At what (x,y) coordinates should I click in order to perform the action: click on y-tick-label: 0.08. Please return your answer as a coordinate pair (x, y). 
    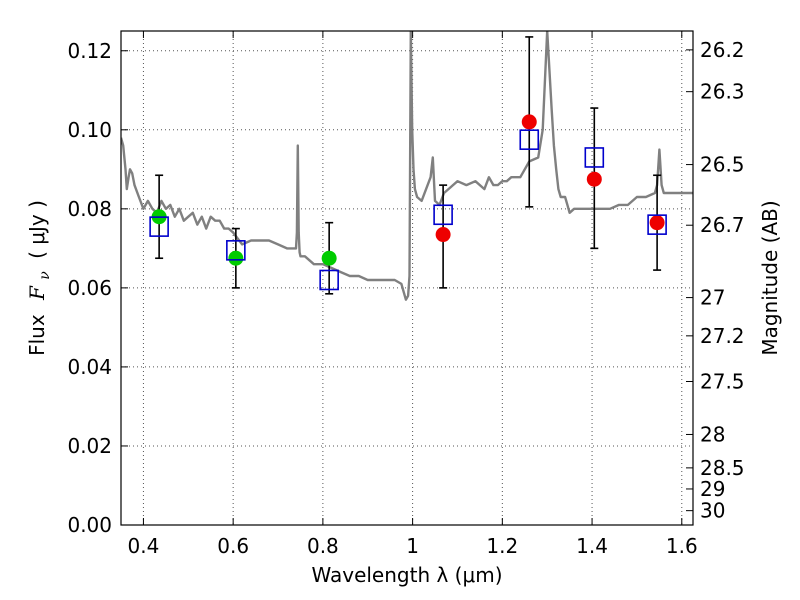
    Looking at the image, I should click on (89, 209).